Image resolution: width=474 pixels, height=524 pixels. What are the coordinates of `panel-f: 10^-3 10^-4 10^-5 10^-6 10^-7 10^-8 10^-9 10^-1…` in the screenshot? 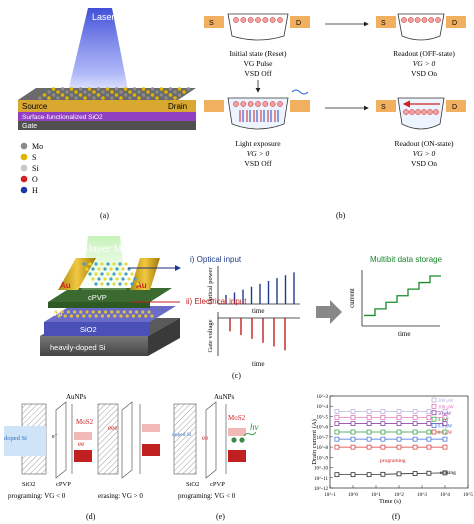 It's located at (392, 458).